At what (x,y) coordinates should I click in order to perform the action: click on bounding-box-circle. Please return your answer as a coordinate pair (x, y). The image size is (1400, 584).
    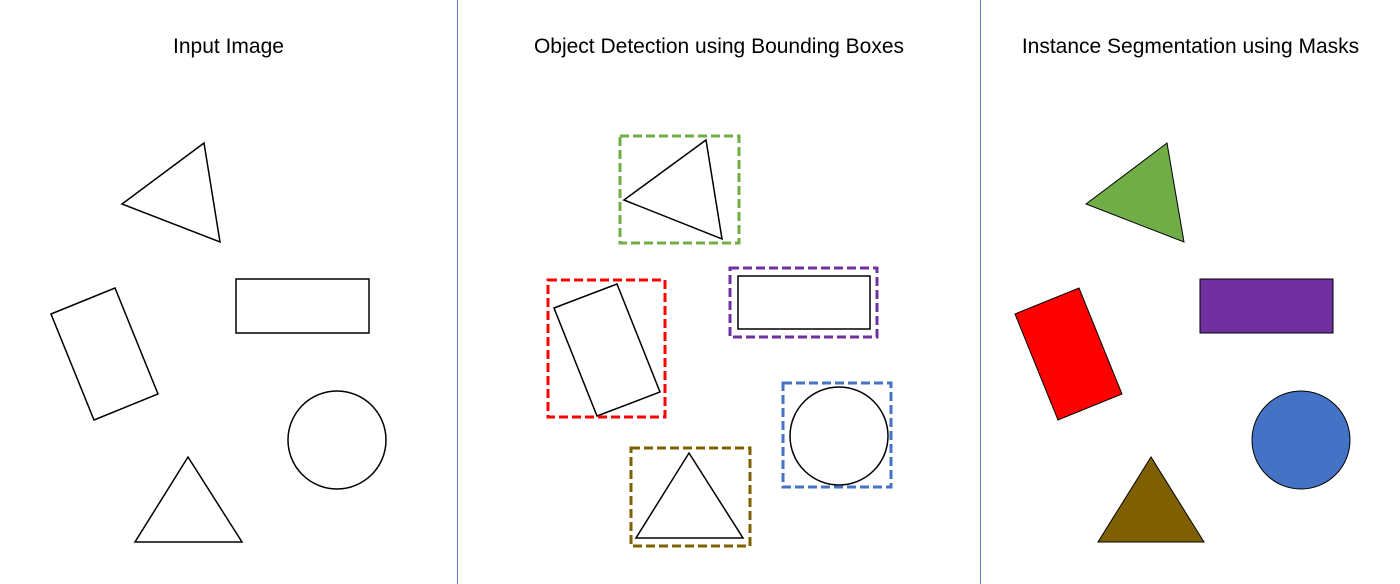
    Looking at the image, I should click on (837, 435).